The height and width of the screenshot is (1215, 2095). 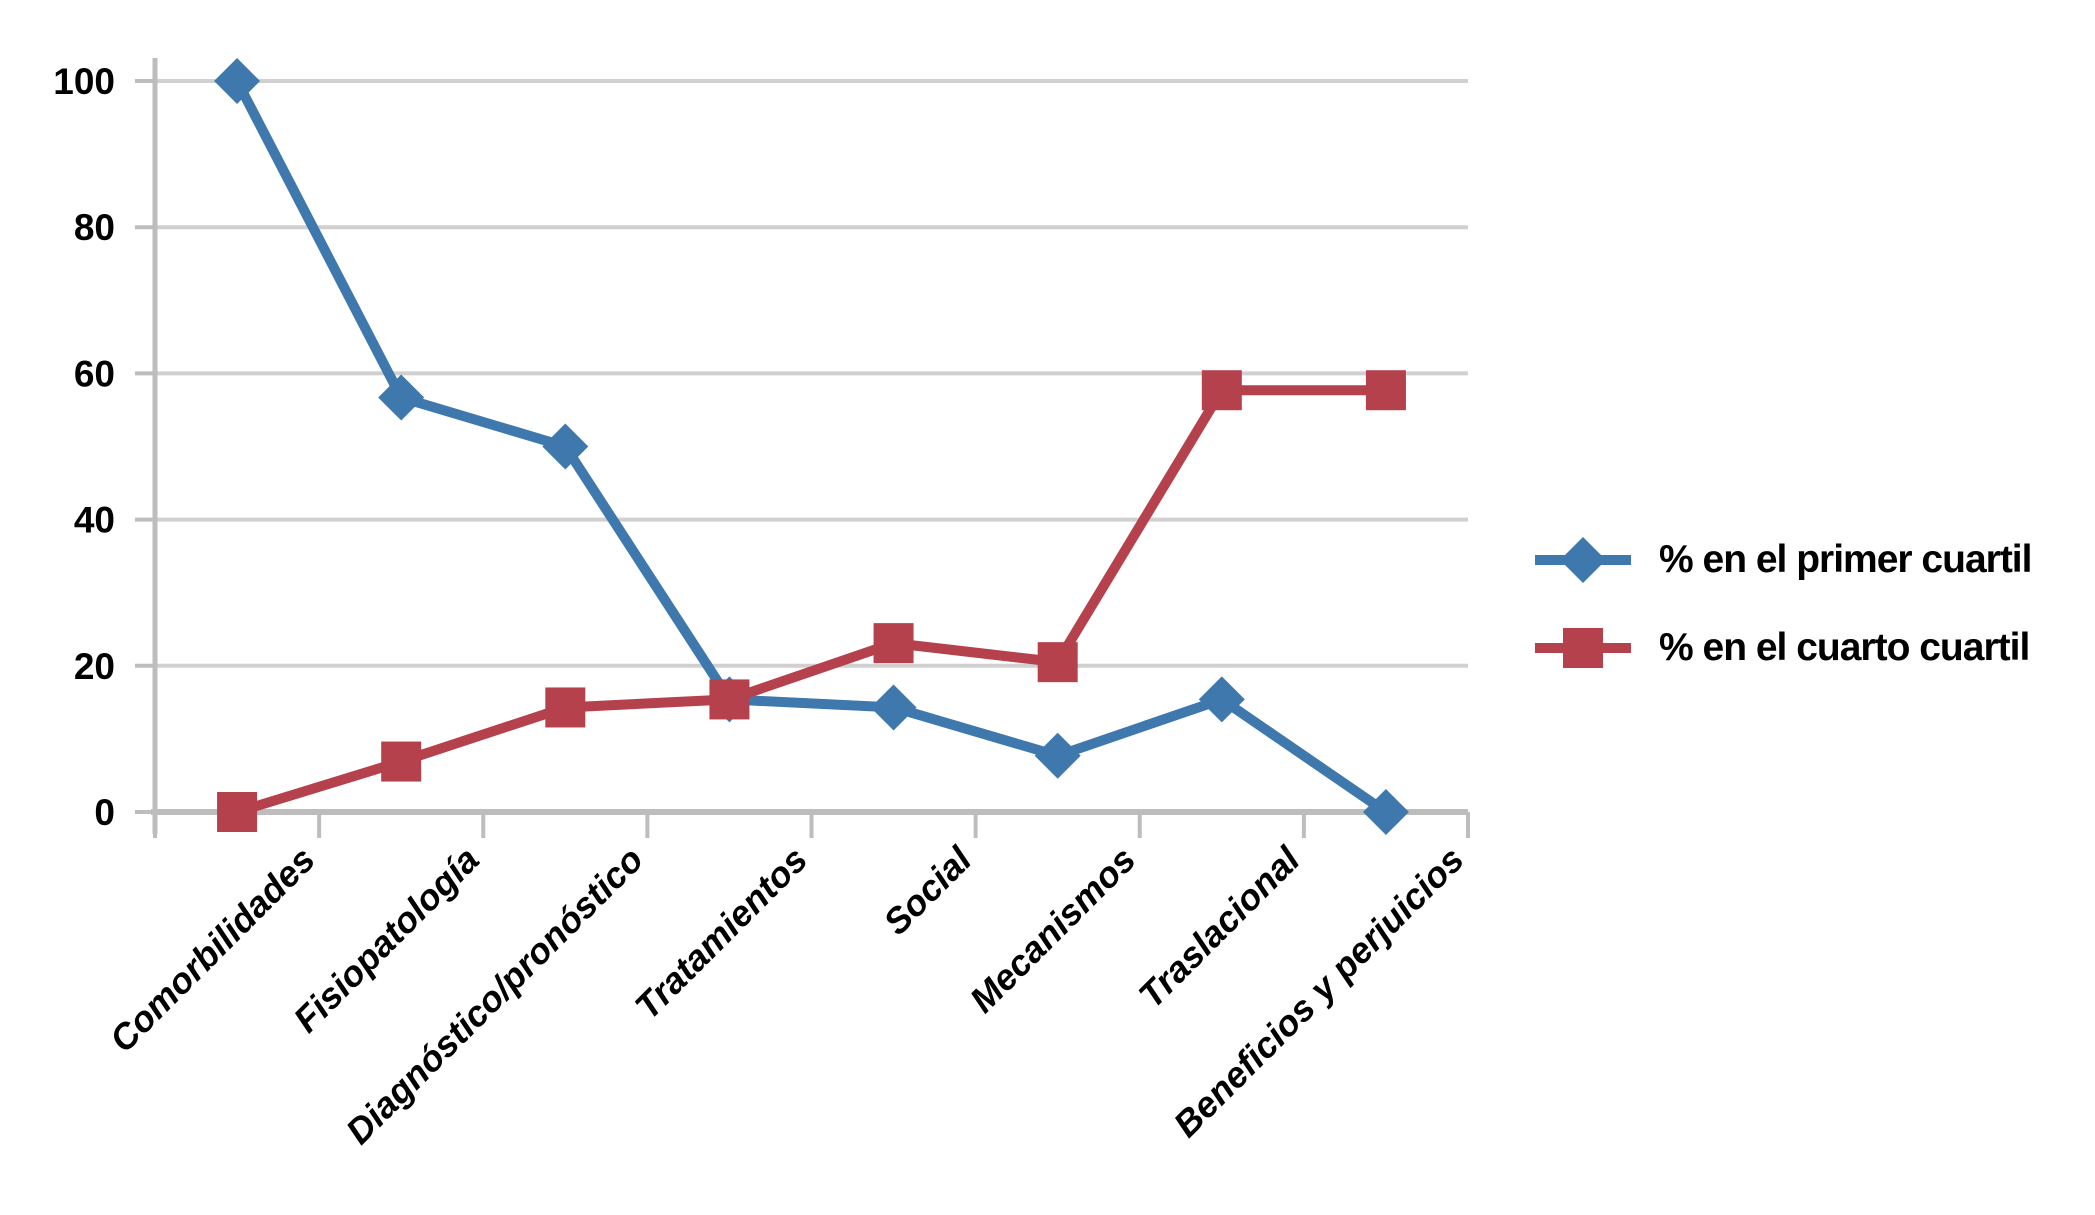 I want to click on legend-item-cuarto-cuartil: % en el cuarto cuartil, so click(x=1782, y=648).